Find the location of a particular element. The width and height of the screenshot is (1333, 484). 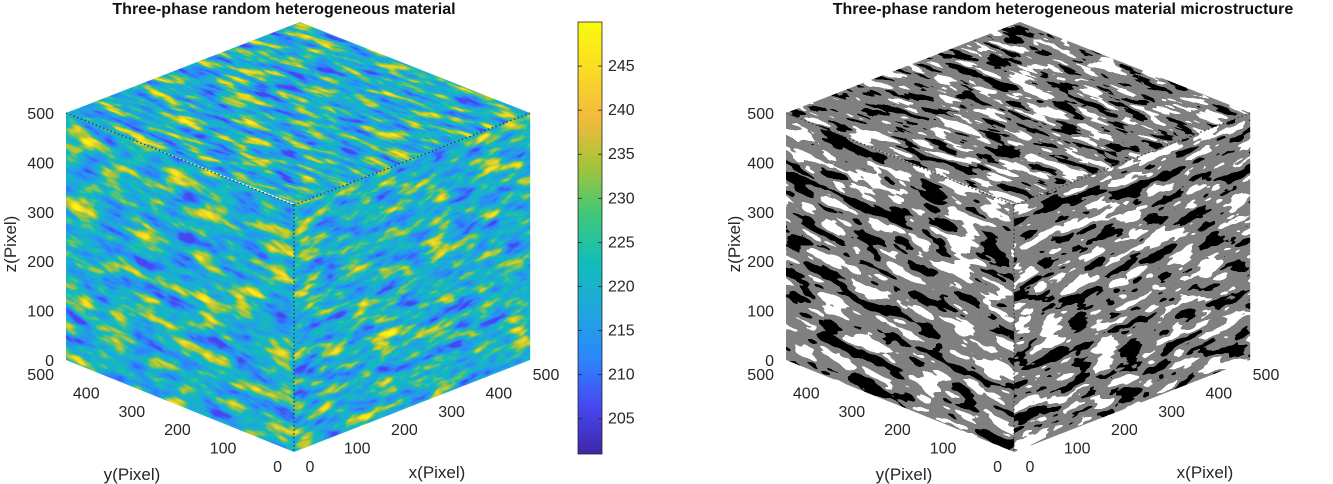

colorbar-tick-label: 215 is located at coordinates (621, 331).